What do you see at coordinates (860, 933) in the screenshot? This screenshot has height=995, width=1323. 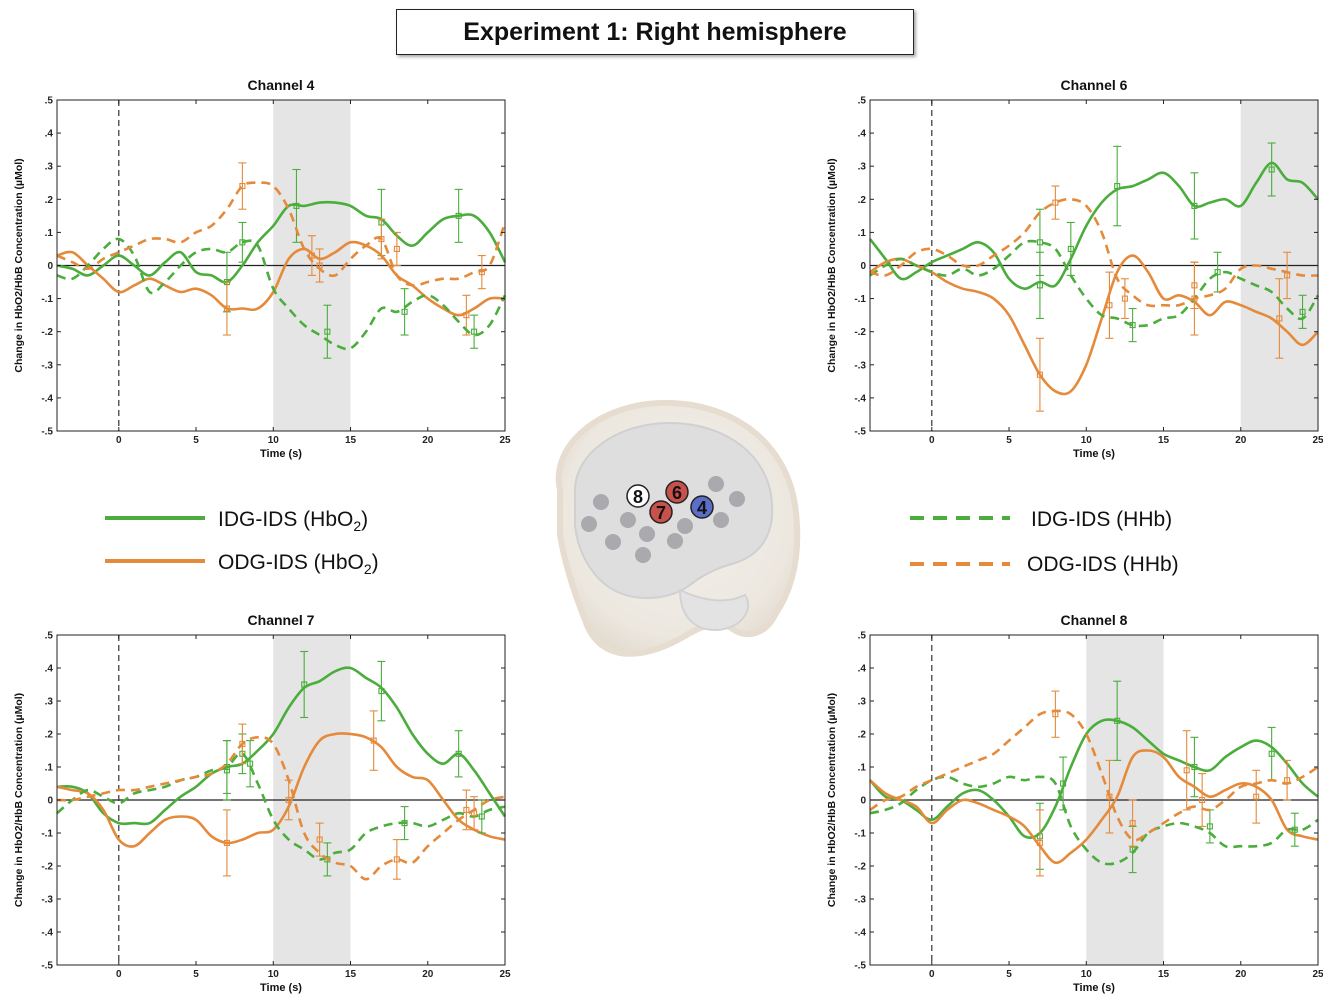 I see `y-tick-label: -.4` at bounding box center [860, 933].